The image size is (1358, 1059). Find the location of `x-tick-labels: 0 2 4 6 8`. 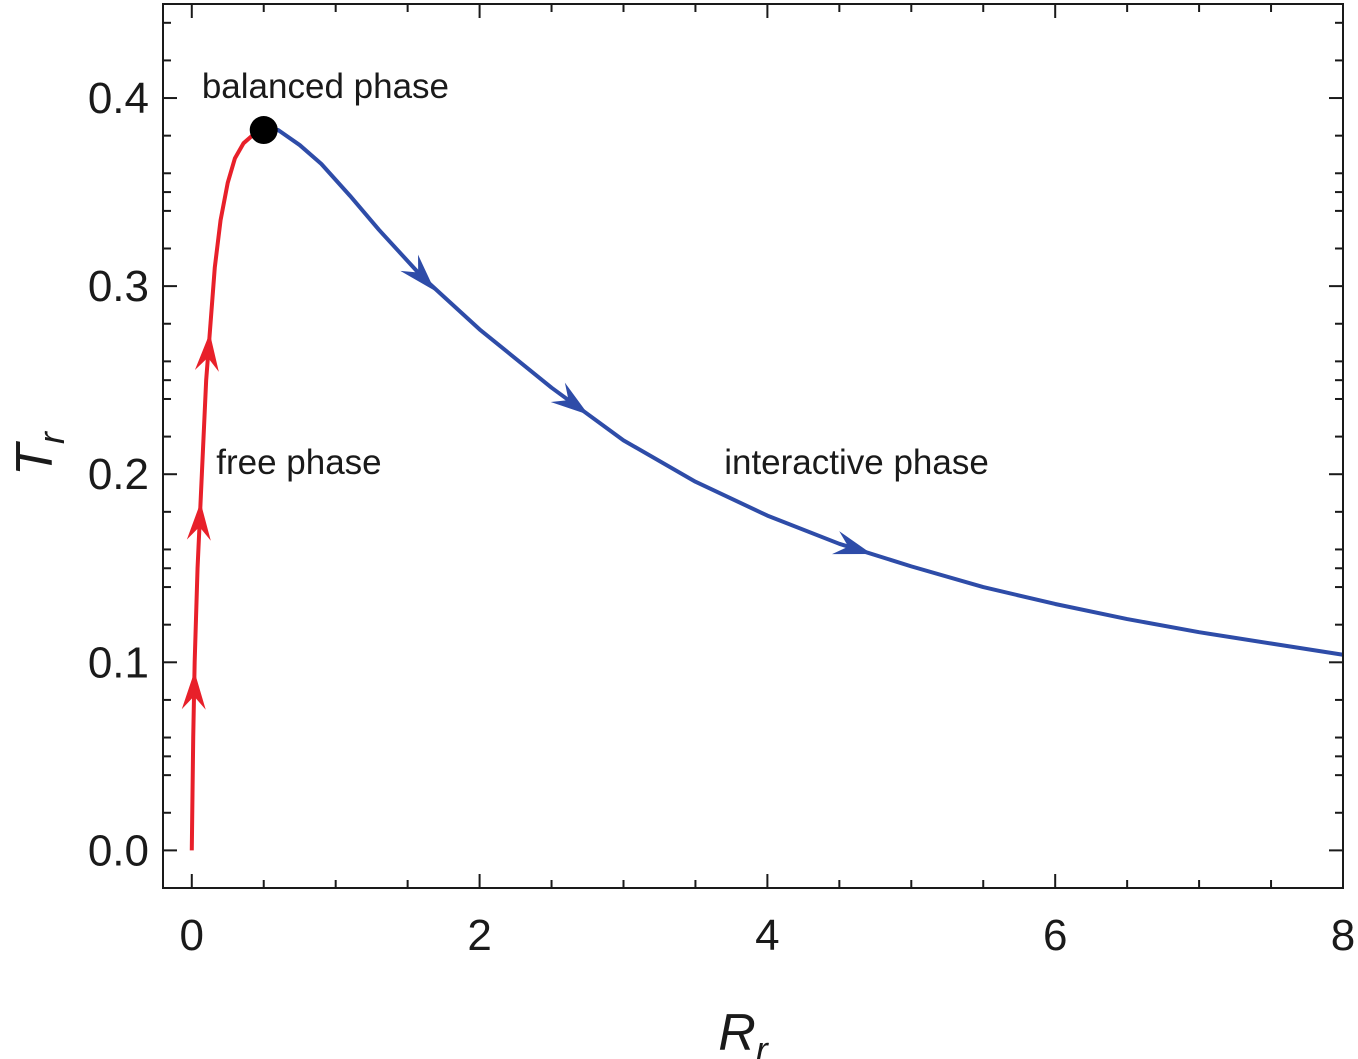

x-tick-labels: 0 2 4 6 8 is located at coordinates (768, 935).